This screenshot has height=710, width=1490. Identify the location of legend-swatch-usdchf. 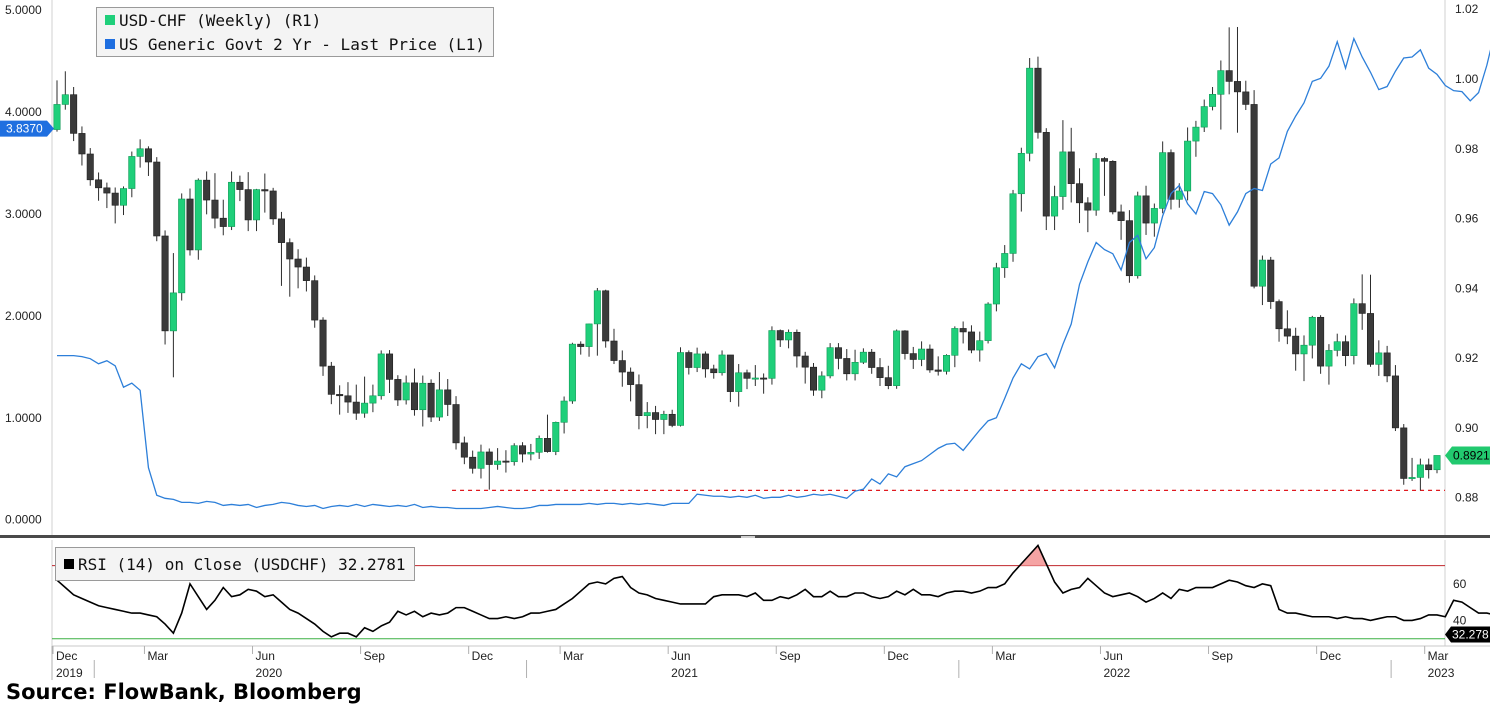
(110, 20).